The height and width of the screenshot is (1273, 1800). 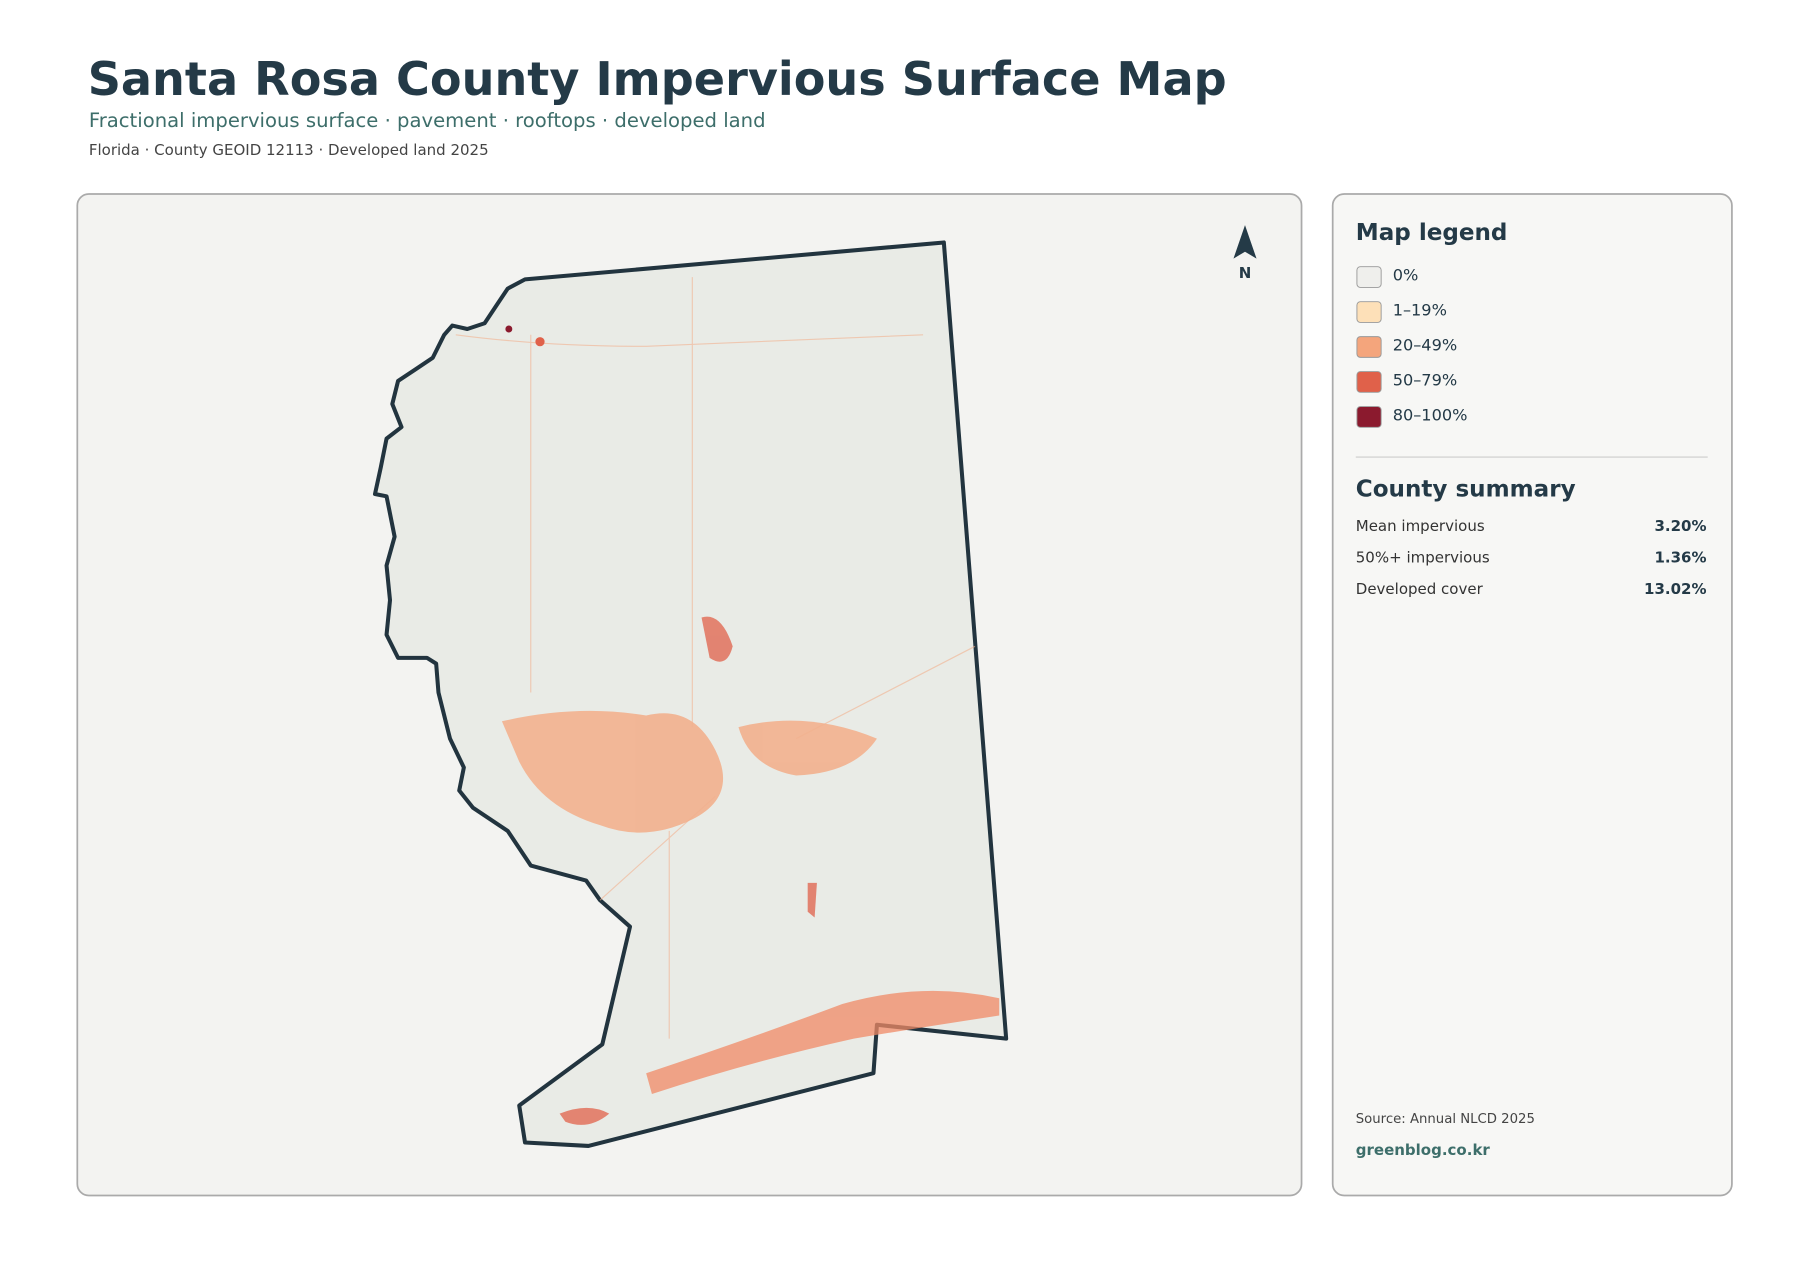 What do you see at coordinates (823, 1042) in the screenshot?
I see `coastal-area` at bounding box center [823, 1042].